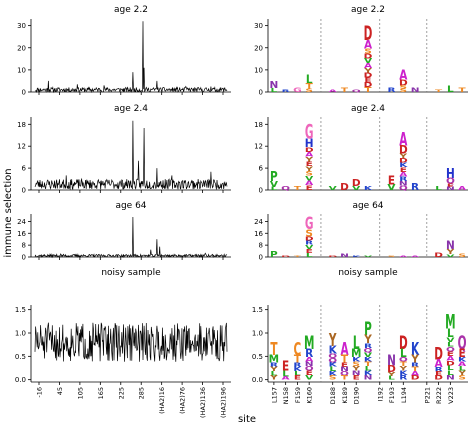 The width and height of the screenshot is (474, 428). What do you see at coordinates (24, 169) in the screenshot?
I see `line-panel-y-tick-label: 6` at bounding box center [24, 169].